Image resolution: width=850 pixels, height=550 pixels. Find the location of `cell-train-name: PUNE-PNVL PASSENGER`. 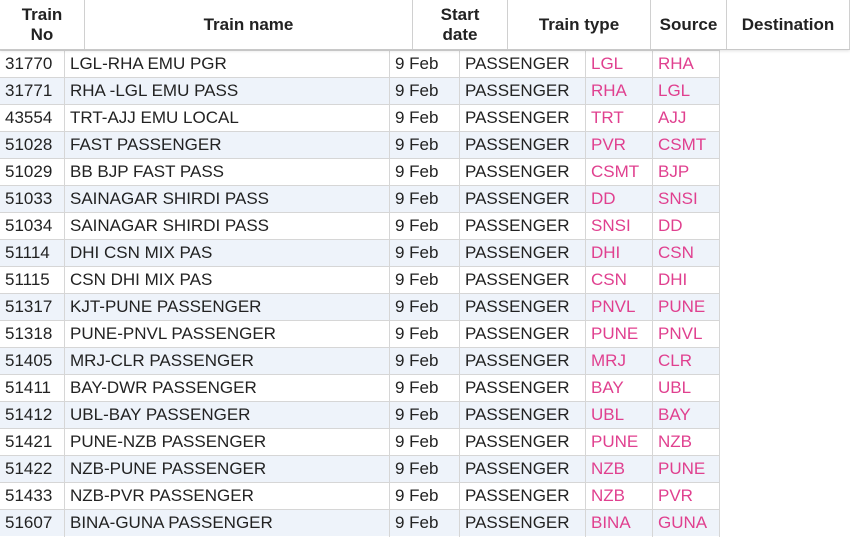

cell-train-name: PUNE-PNVL PASSENGER is located at coordinates (227, 334).